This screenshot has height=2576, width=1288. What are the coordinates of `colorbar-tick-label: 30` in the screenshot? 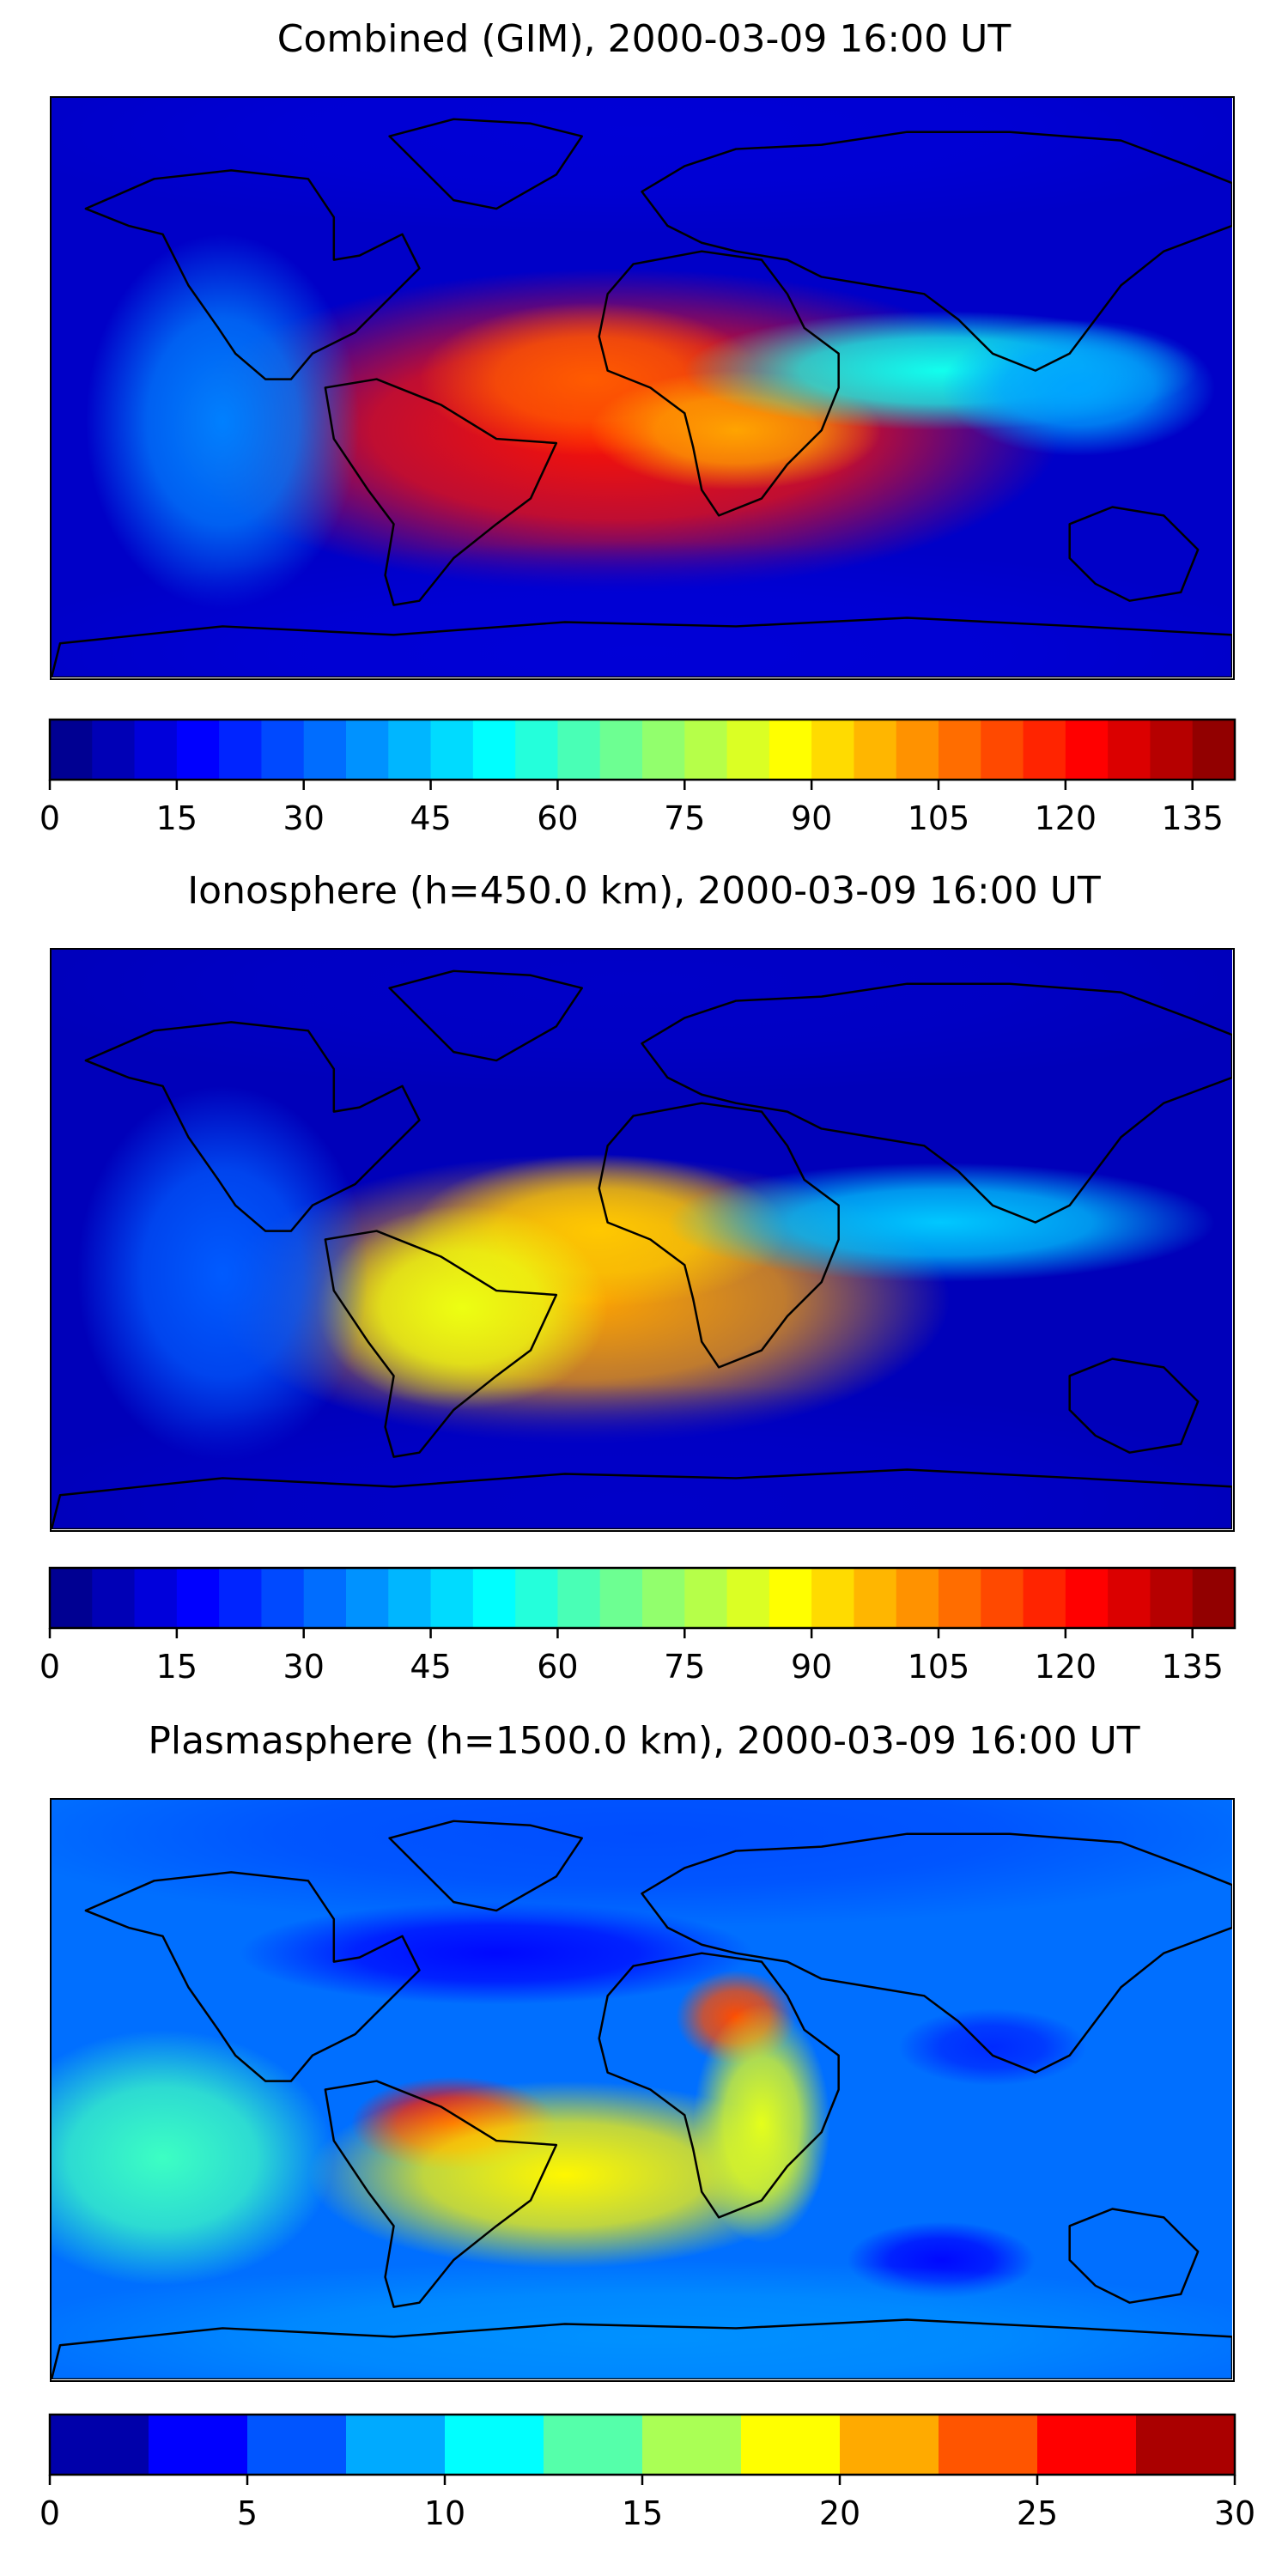 It's located at (1235, 2513).